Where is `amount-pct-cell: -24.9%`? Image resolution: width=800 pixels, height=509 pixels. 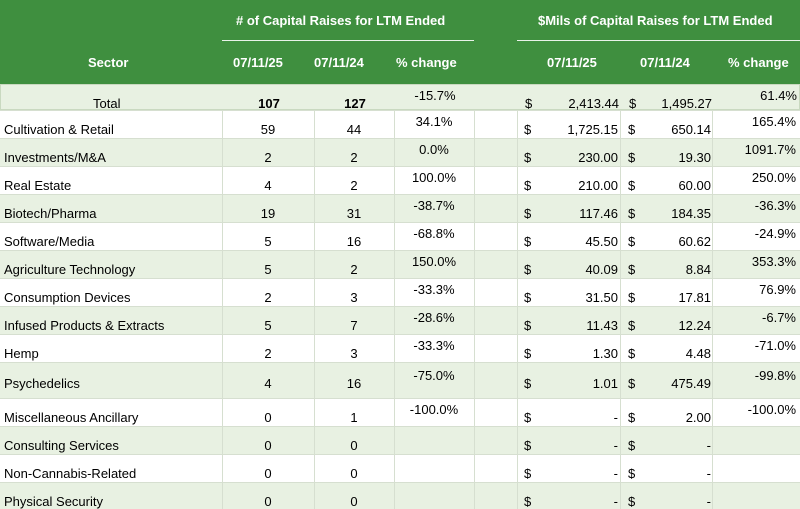 amount-pct-cell: -24.9% is located at coordinates (775, 233).